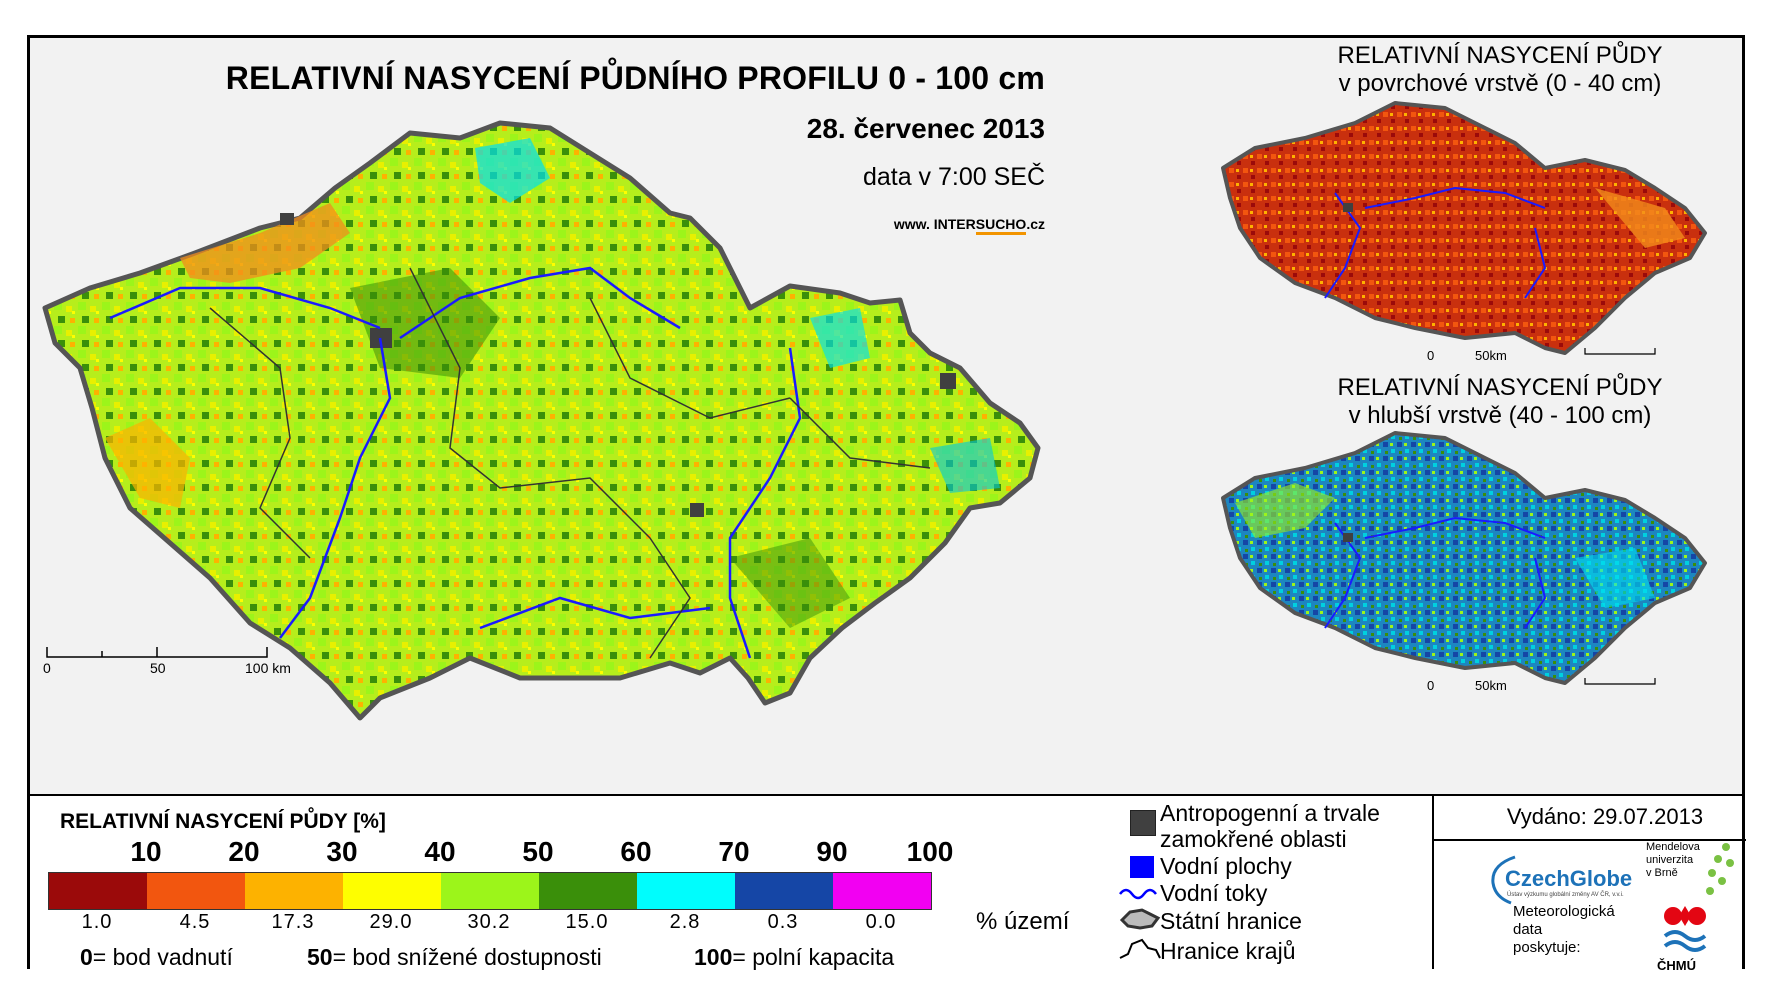  What do you see at coordinates (1140, 919) in the screenshot?
I see `state-border-icon` at bounding box center [1140, 919].